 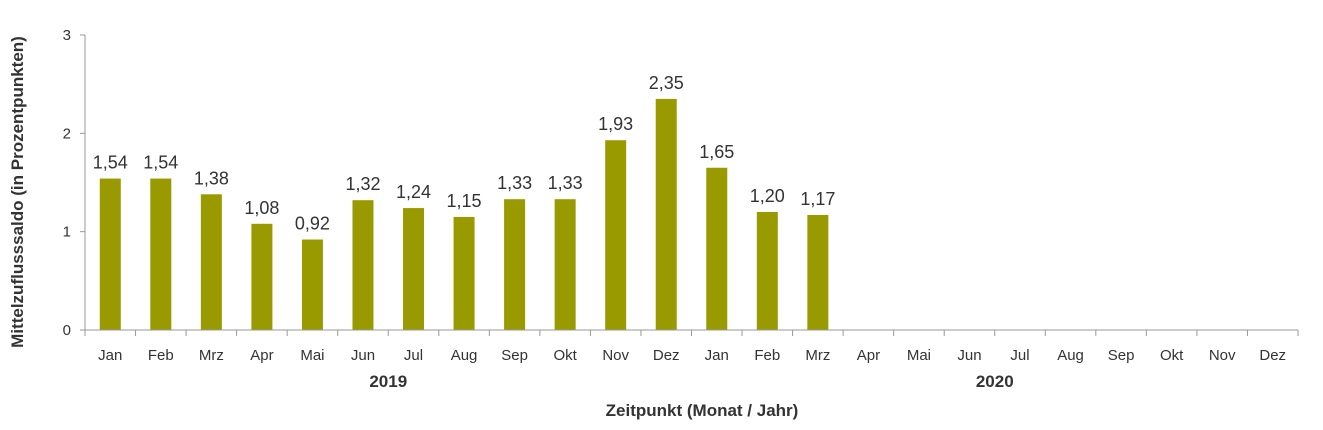 What do you see at coordinates (691, 381) in the screenshot?
I see `year-labels-group: 2019 2020` at bounding box center [691, 381].